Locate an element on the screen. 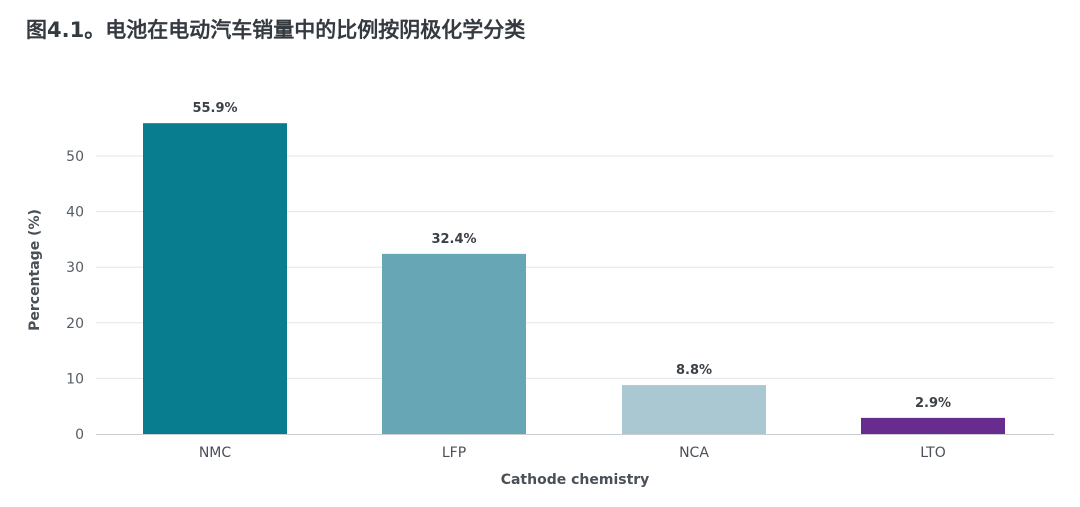  bar-lfp is located at coordinates (454, 343).